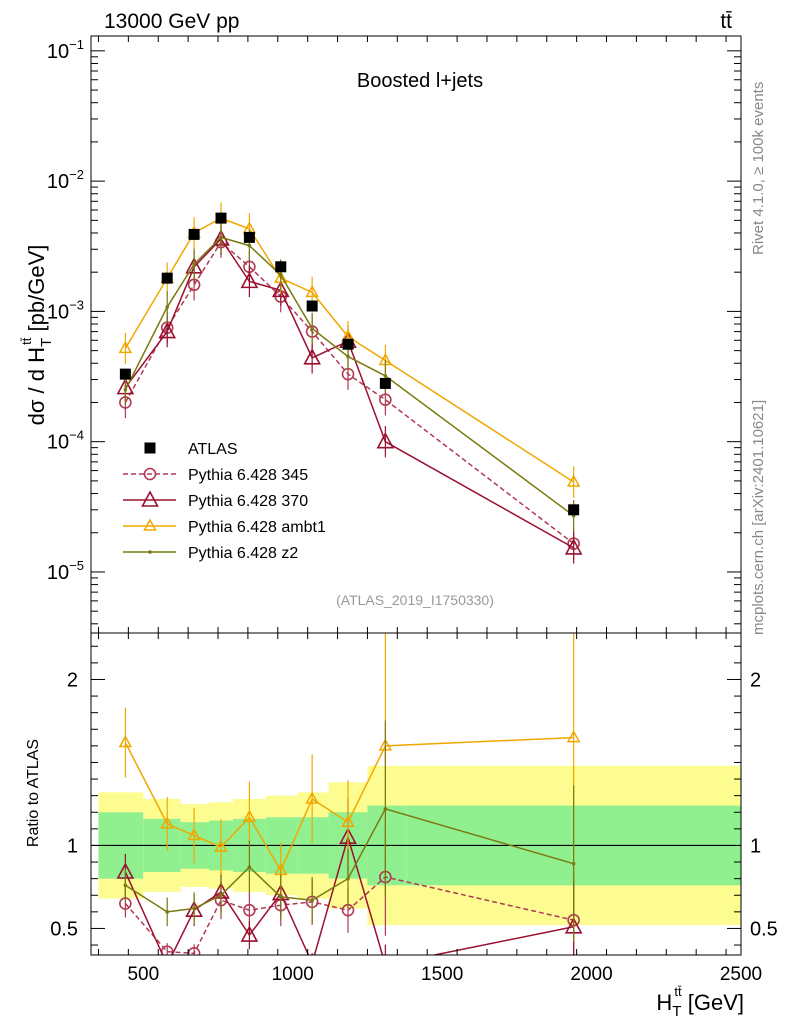 This screenshot has width=786, height=1024. I want to click on x-tick-label: 1000, so click(293, 974).